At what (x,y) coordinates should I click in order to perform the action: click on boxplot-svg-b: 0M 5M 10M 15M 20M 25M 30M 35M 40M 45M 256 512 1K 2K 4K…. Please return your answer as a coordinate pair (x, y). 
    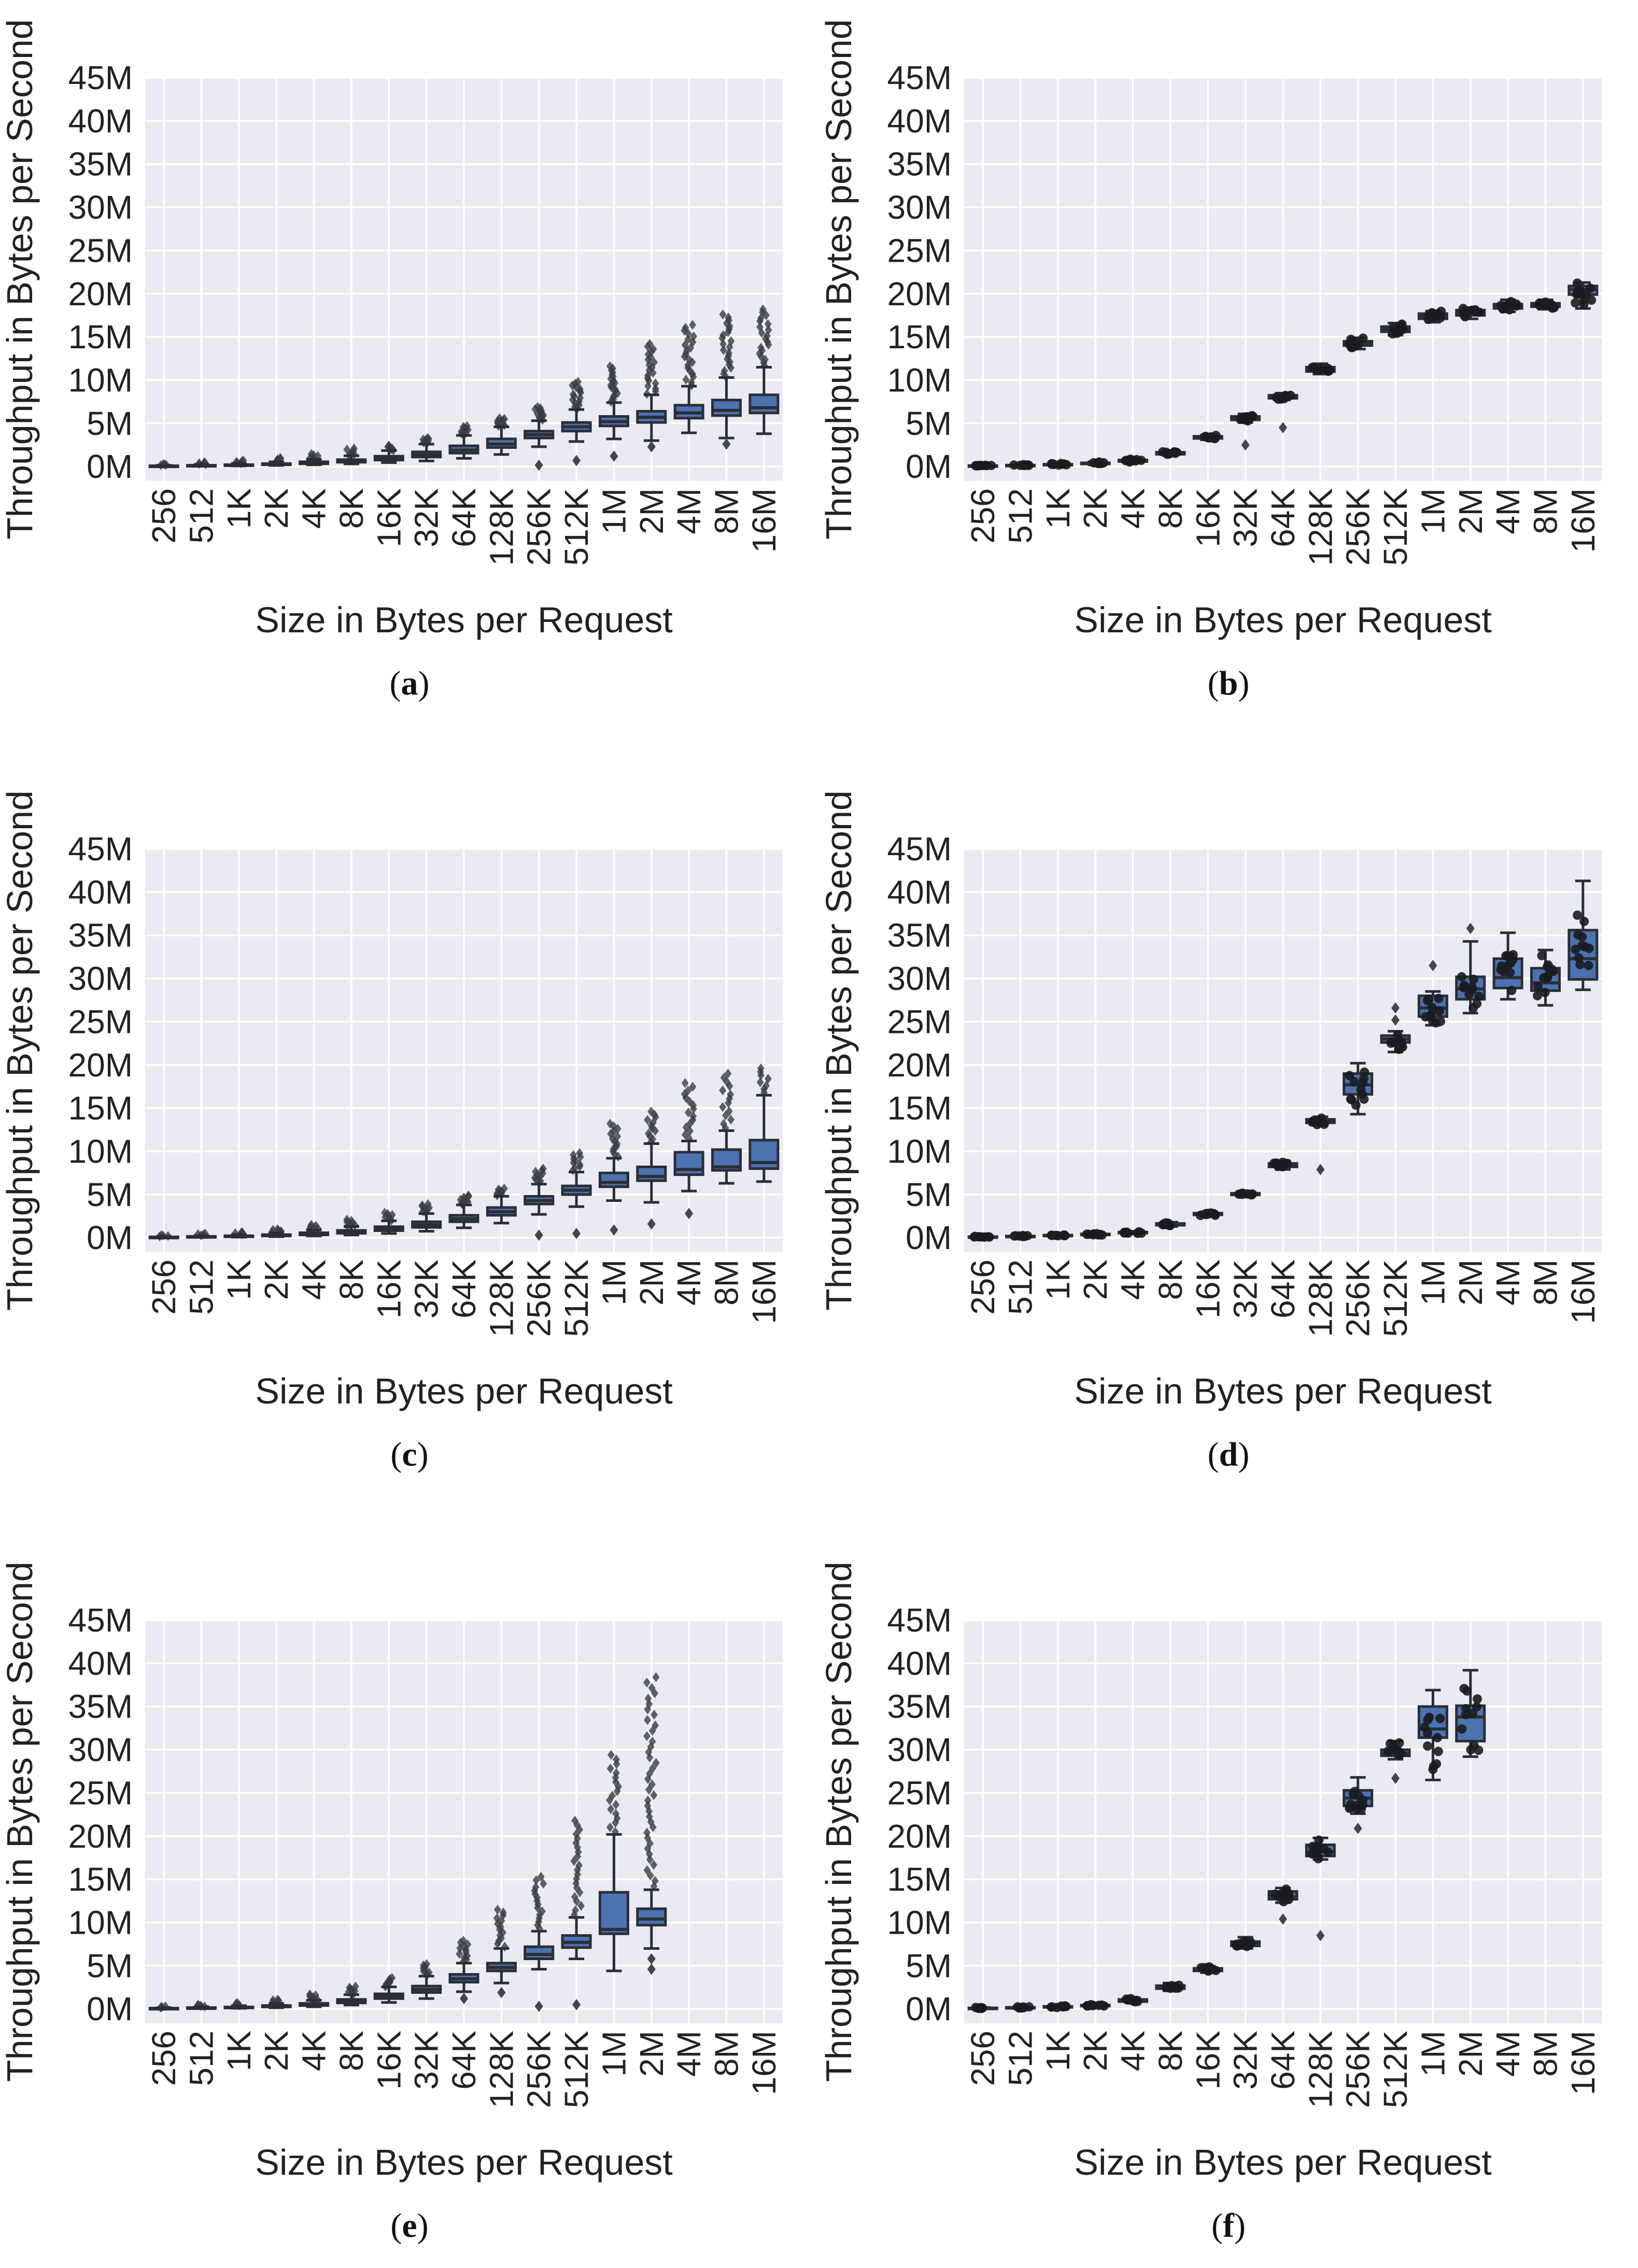
    Looking at the image, I should click on (1210, 329).